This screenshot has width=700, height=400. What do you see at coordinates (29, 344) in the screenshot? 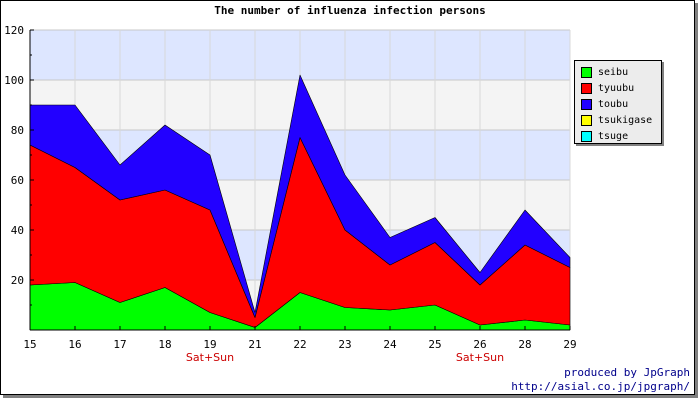
I see `x-tick-label: 15` at bounding box center [29, 344].